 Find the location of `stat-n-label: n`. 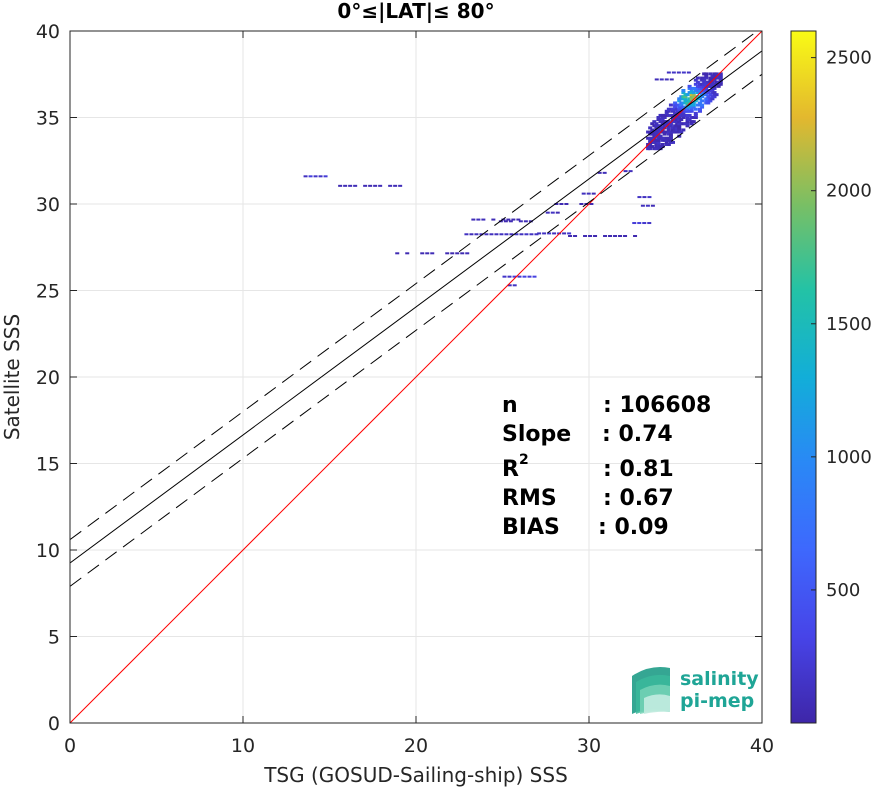

stat-n-label: n is located at coordinates (510, 405).